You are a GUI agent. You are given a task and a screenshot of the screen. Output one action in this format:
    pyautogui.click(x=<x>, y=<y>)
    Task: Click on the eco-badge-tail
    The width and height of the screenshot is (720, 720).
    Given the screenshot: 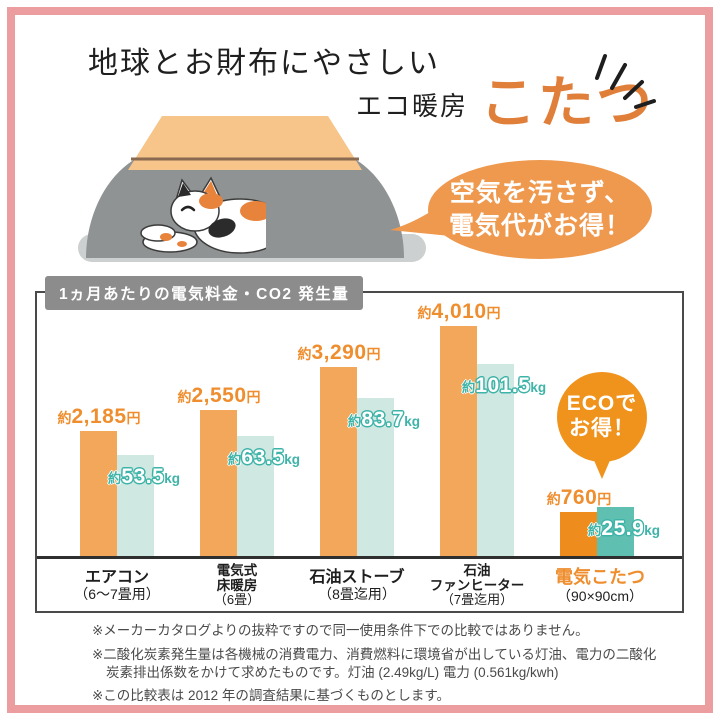 What is the action you would take?
    pyautogui.click(x=602, y=468)
    